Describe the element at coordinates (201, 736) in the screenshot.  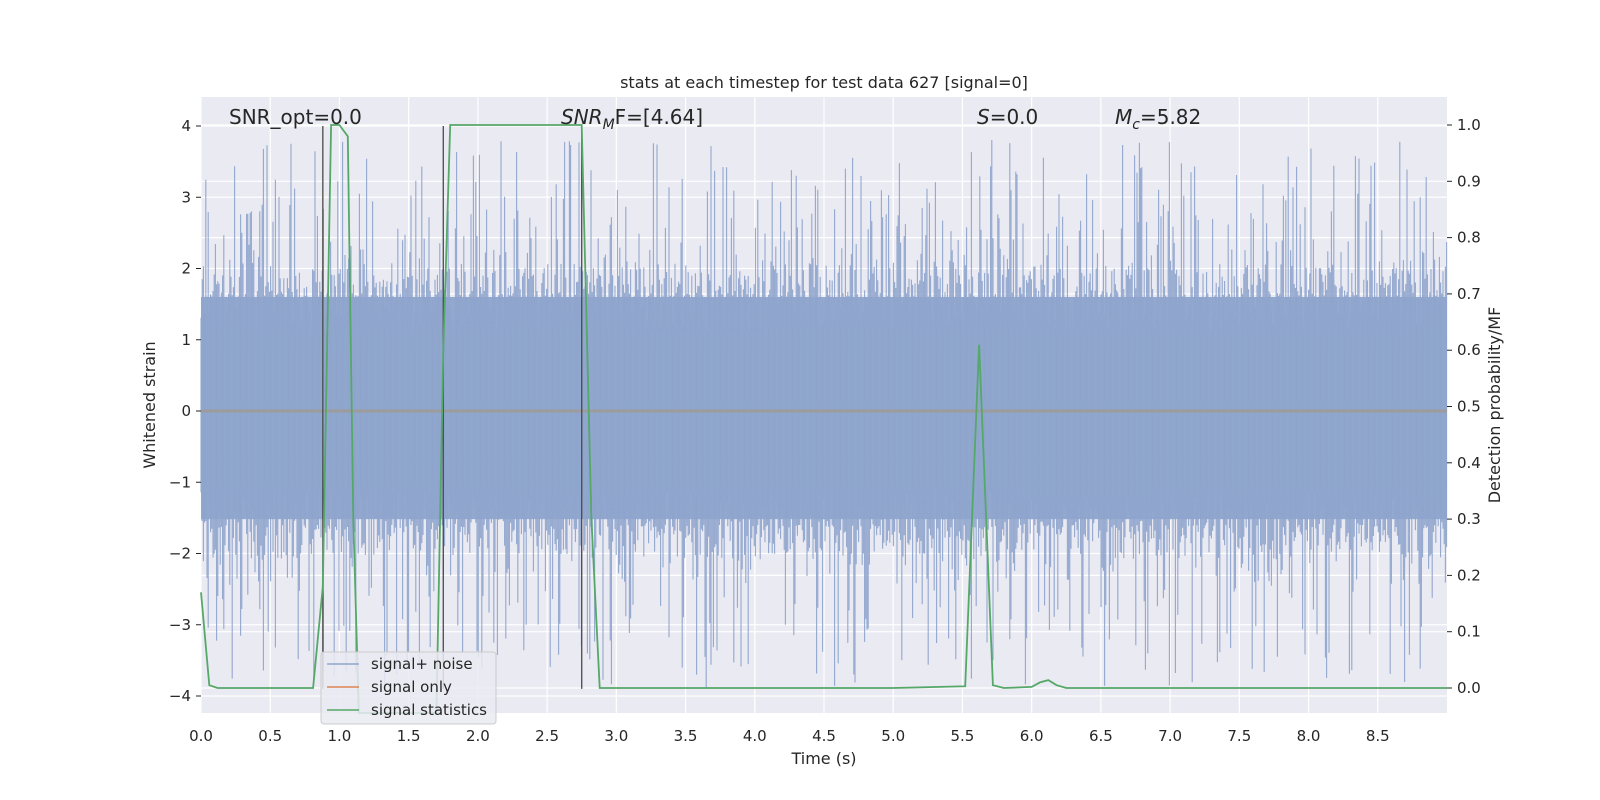
I see `x-tick-label: 0.0` at that location.